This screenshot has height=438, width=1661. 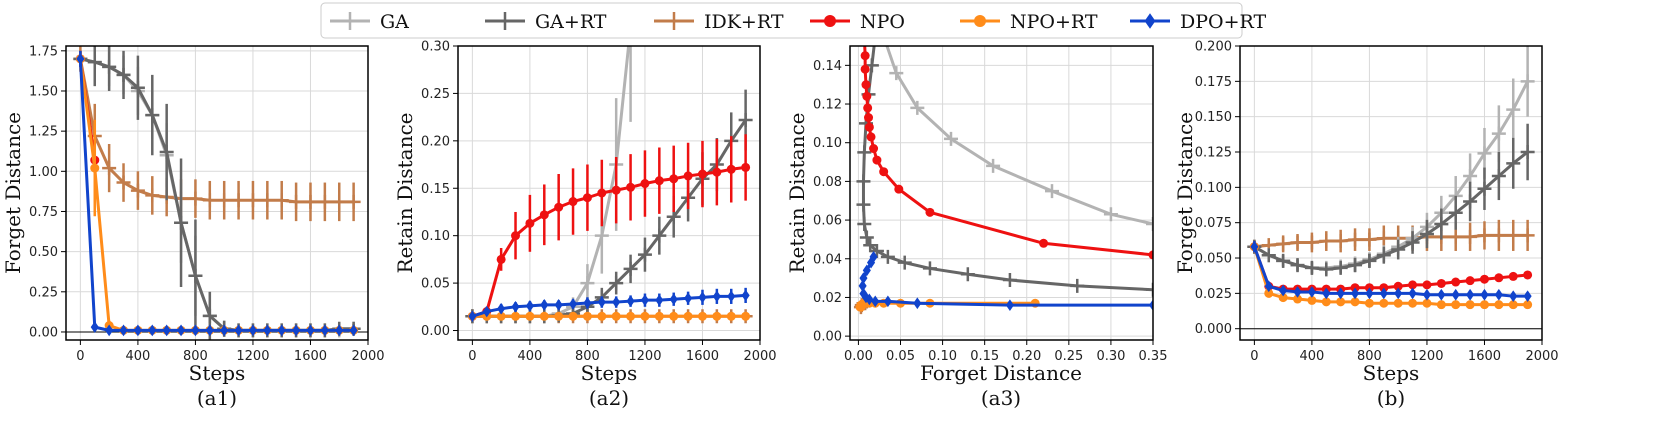 What do you see at coordinates (1311, 356) in the screenshot?
I see `x-tick-label: 400` at bounding box center [1311, 356].